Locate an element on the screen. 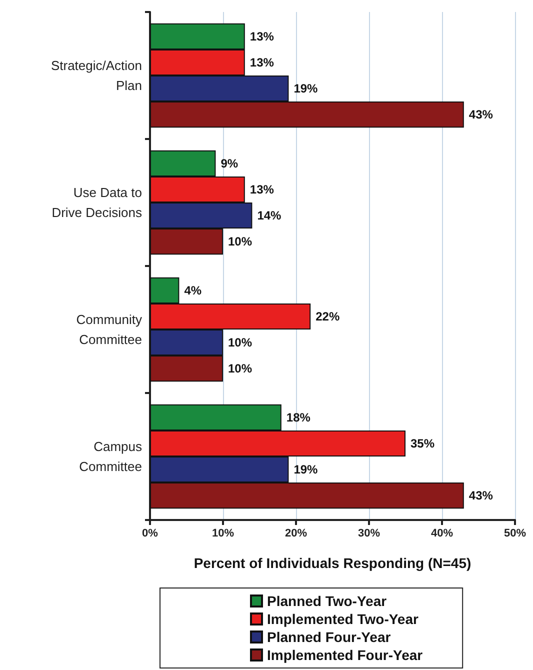  data-label: 4% is located at coordinates (193, 290).